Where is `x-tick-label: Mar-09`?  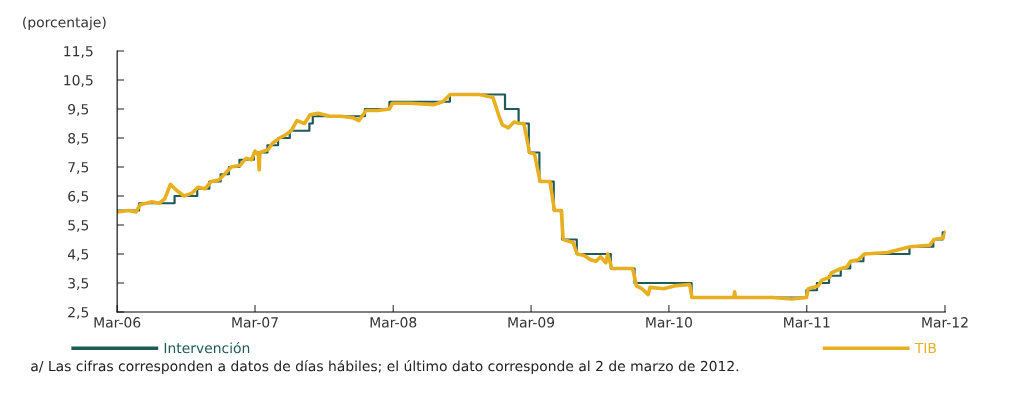 x-tick-label: Mar-09 is located at coordinates (531, 322).